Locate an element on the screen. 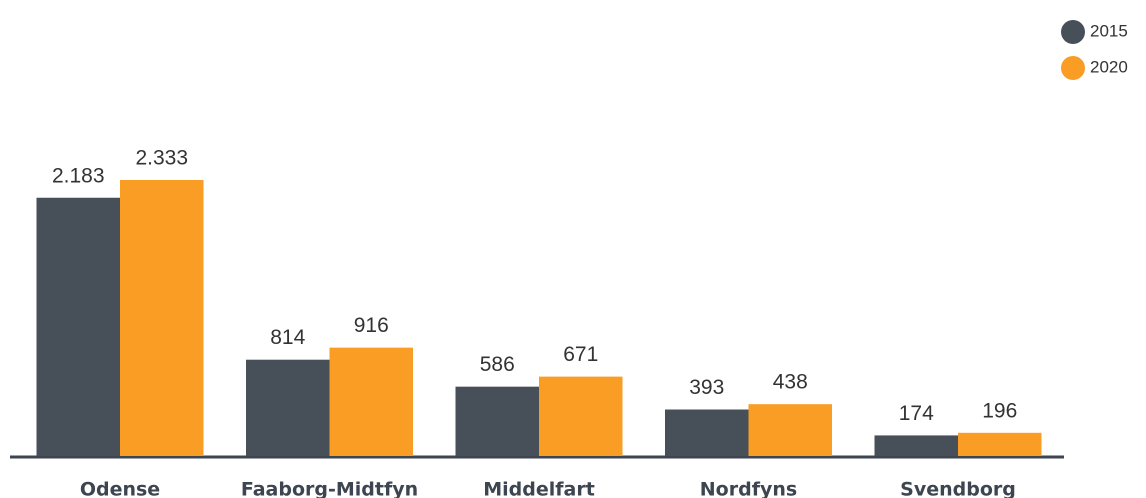  x-tick-label: Nordfyns is located at coordinates (748, 488).